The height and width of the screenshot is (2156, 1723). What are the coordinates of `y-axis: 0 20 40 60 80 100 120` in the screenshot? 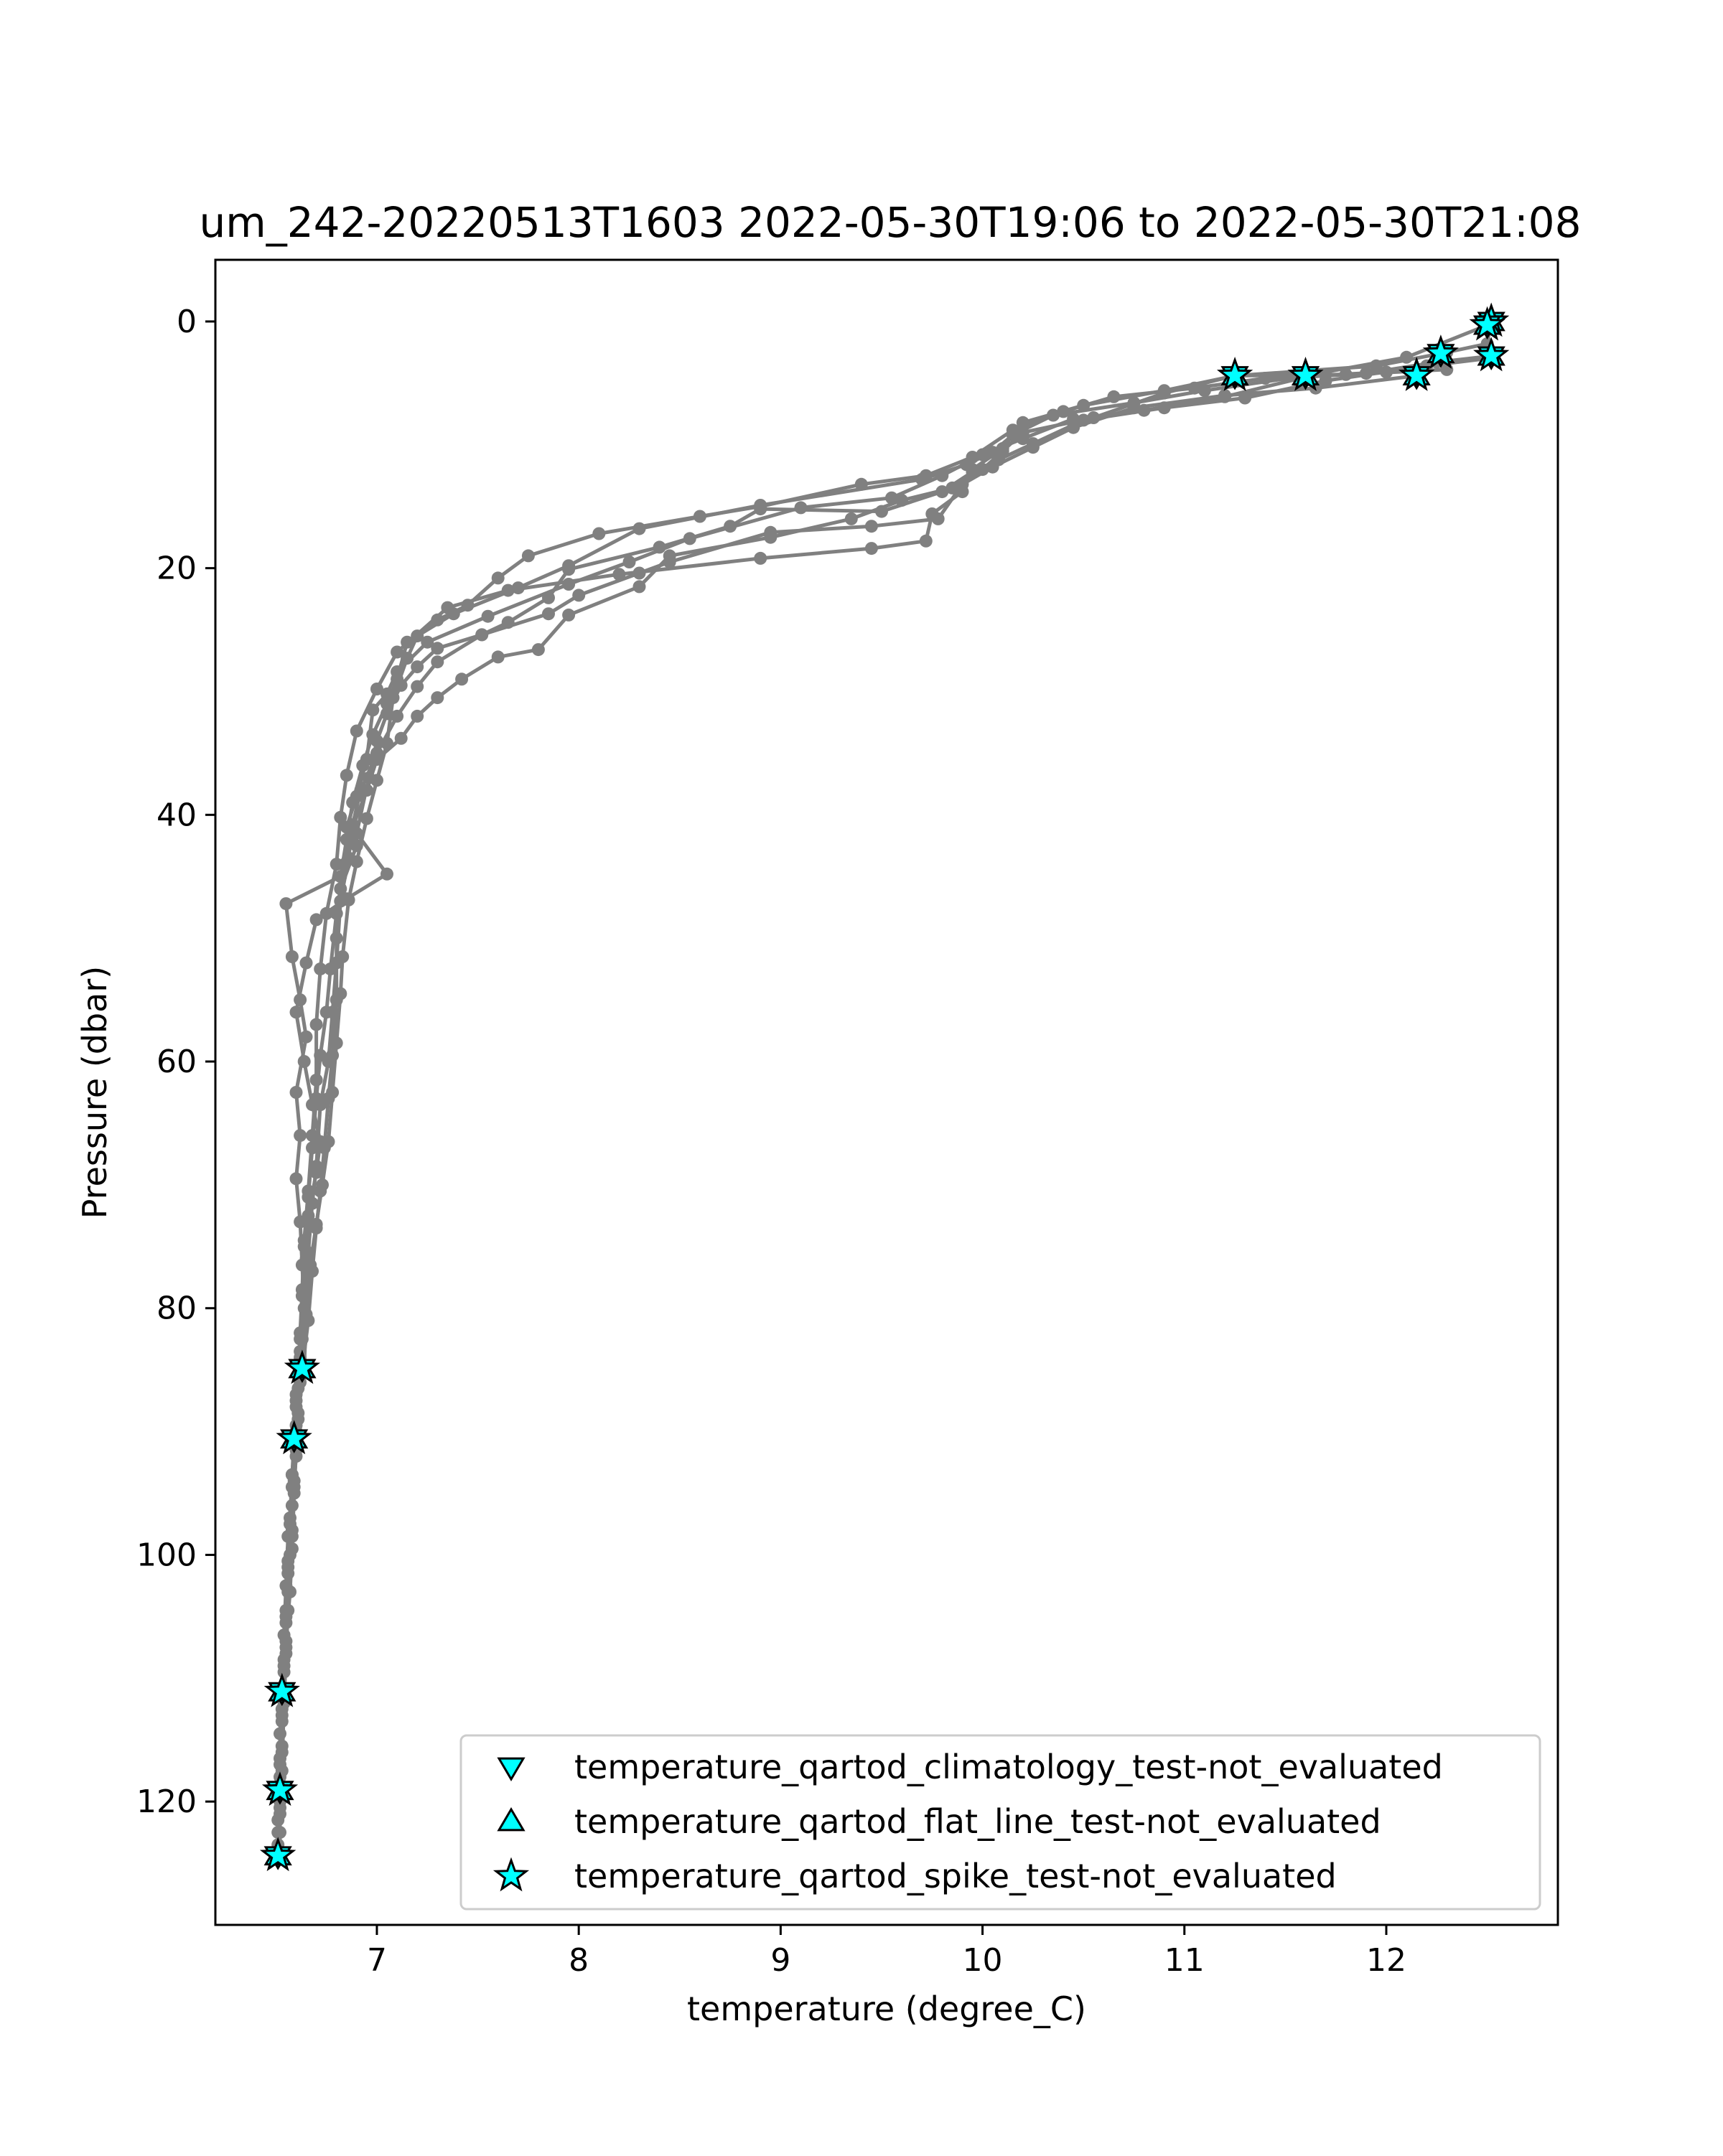 It's located at (175, 1062).